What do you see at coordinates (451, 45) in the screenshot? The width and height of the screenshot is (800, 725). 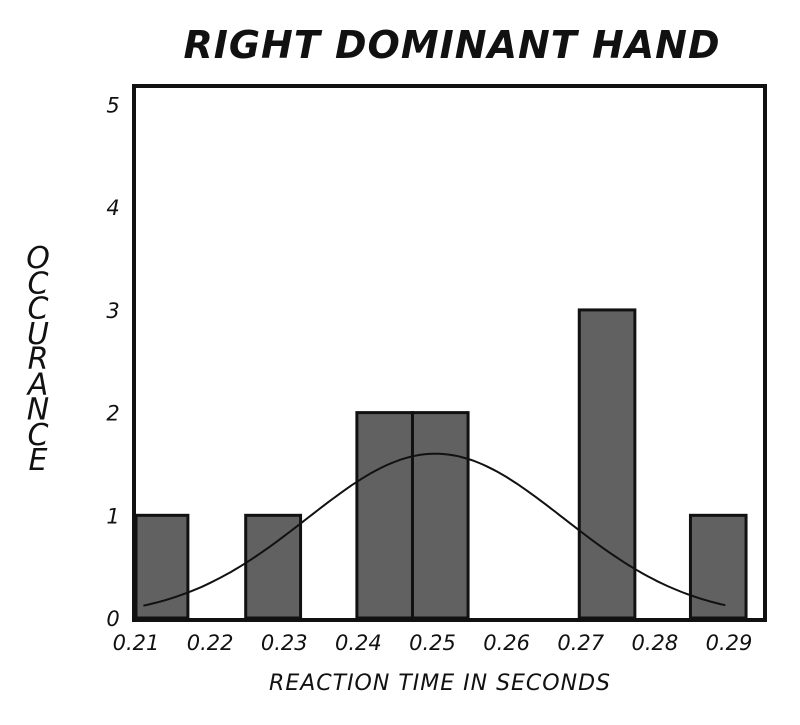 I see `chart-title: RIGHT DOMINANT HAND` at bounding box center [451, 45].